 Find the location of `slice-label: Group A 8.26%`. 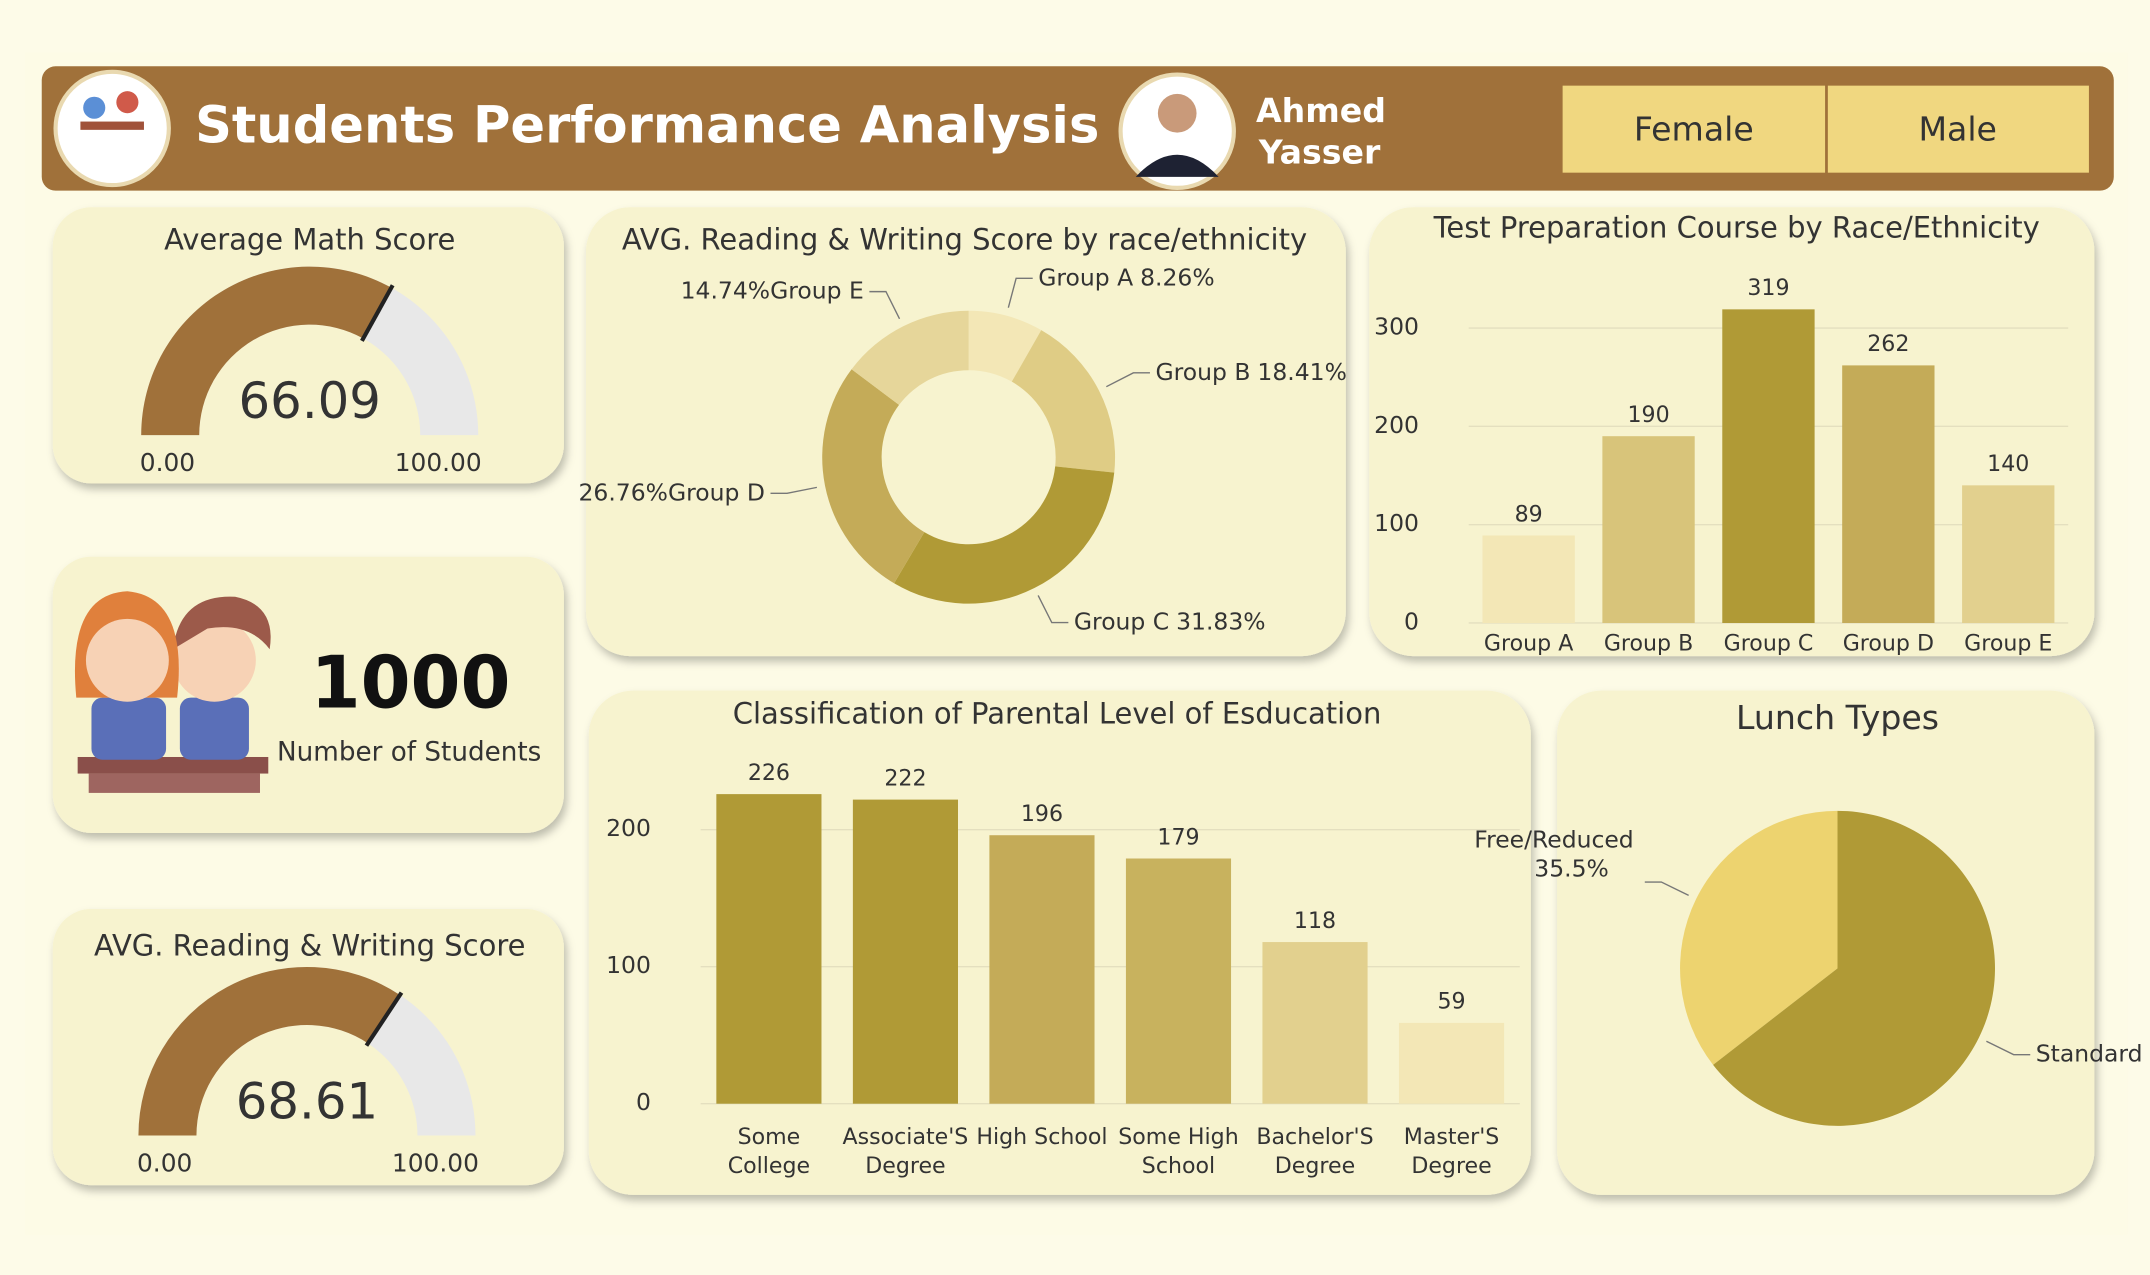

slice-label: Group A 8.26% is located at coordinates (1126, 277).